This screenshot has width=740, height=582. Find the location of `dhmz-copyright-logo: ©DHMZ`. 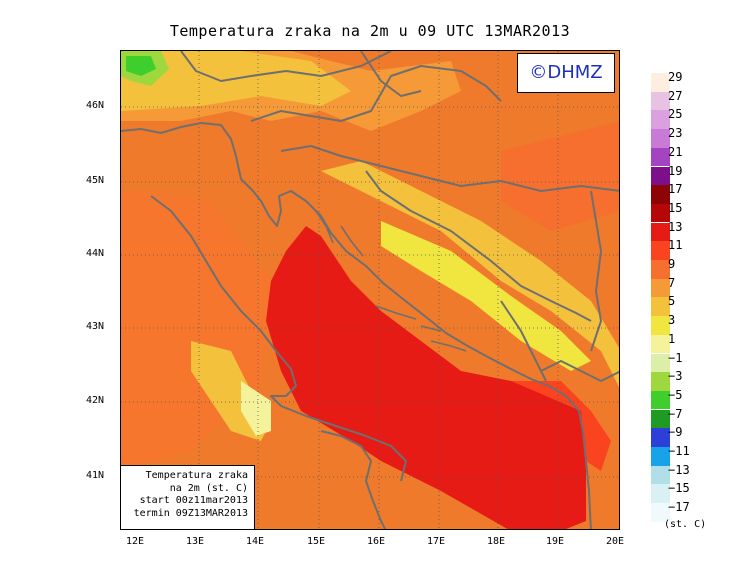

dhmz-copyright-logo: ©DHMZ is located at coordinates (566, 73).